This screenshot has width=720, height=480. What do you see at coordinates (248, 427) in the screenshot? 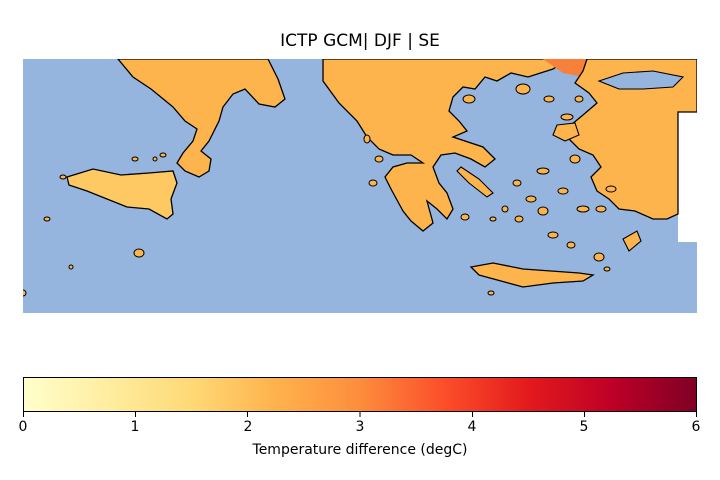
I see `colorbar-tick-2: 2` at bounding box center [248, 427].